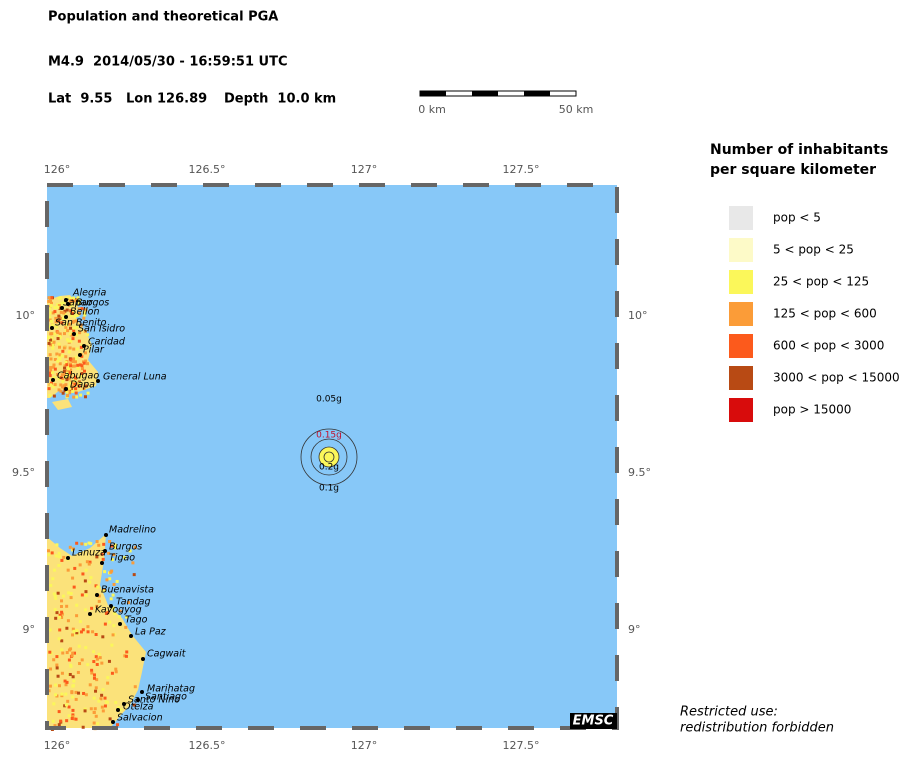  Describe the element at coordinates (741, 218) in the screenshot. I see `legend-swatch` at that location.